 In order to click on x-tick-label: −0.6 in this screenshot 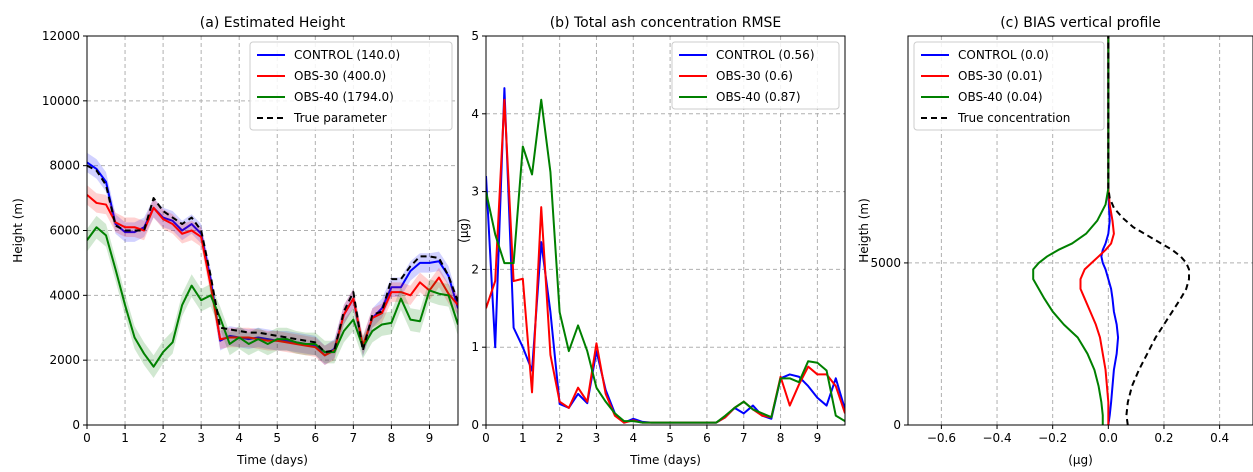, I will do `click(941, 438)`.